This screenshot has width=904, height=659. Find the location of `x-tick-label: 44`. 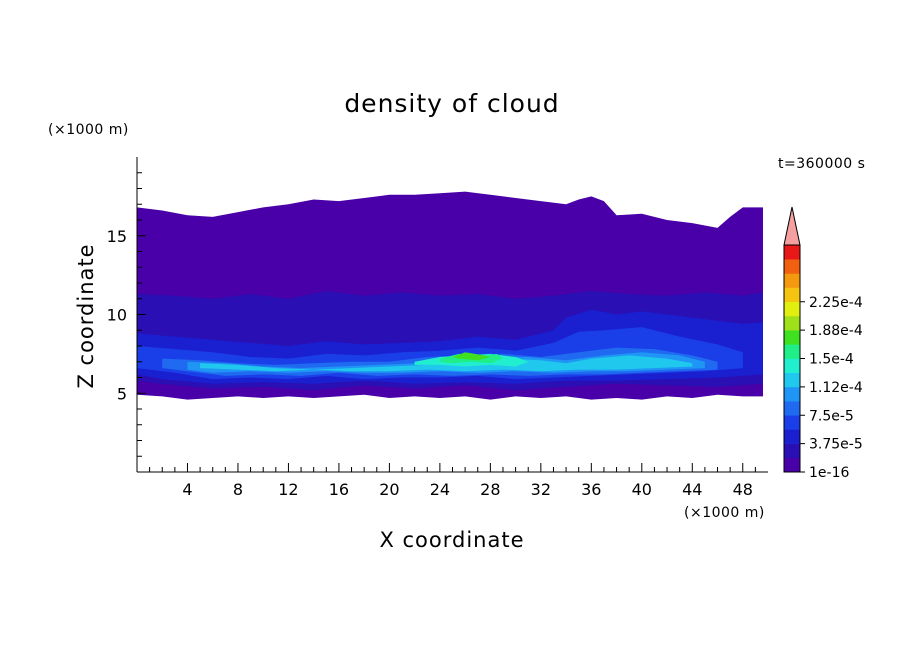

x-tick-label: 44 is located at coordinates (692, 489).